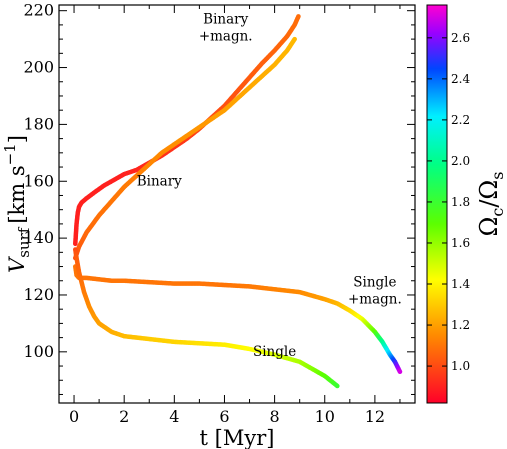 The width and height of the screenshot is (507, 449). What do you see at coordinates (124, 416) in the screenshot?
I see `x-tick-label: 2` at bounding box center [124, 416].